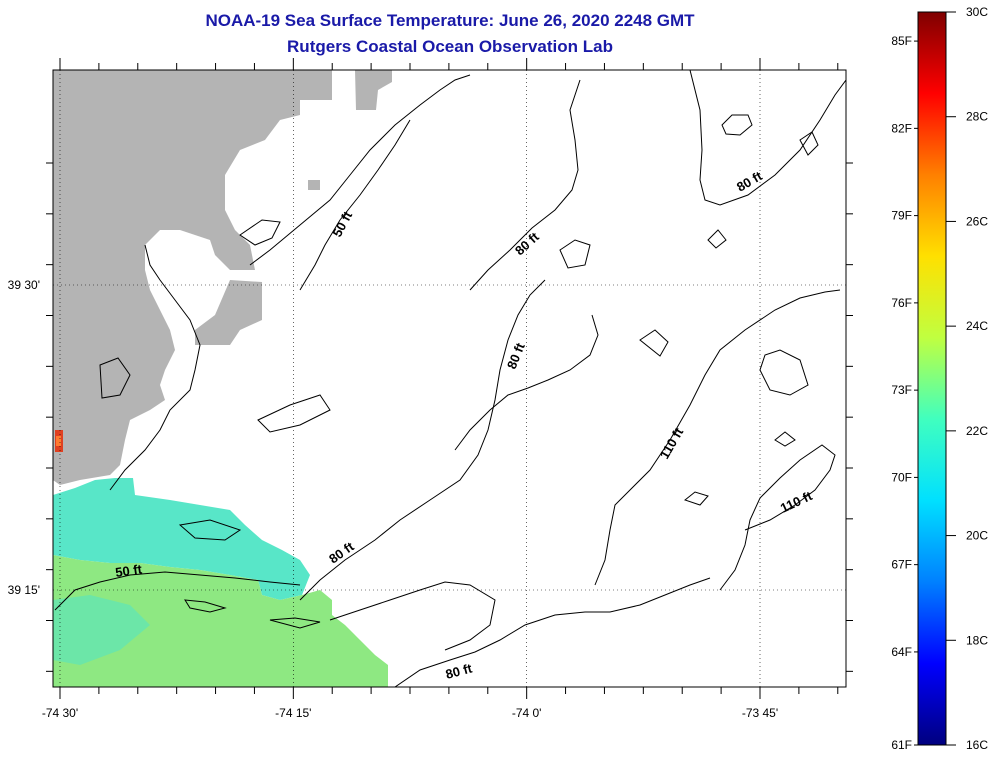 Image resolution: width=1000 pixels, height=761 pixels. I want to click on celsius-label: 30C, so click(977, 12).